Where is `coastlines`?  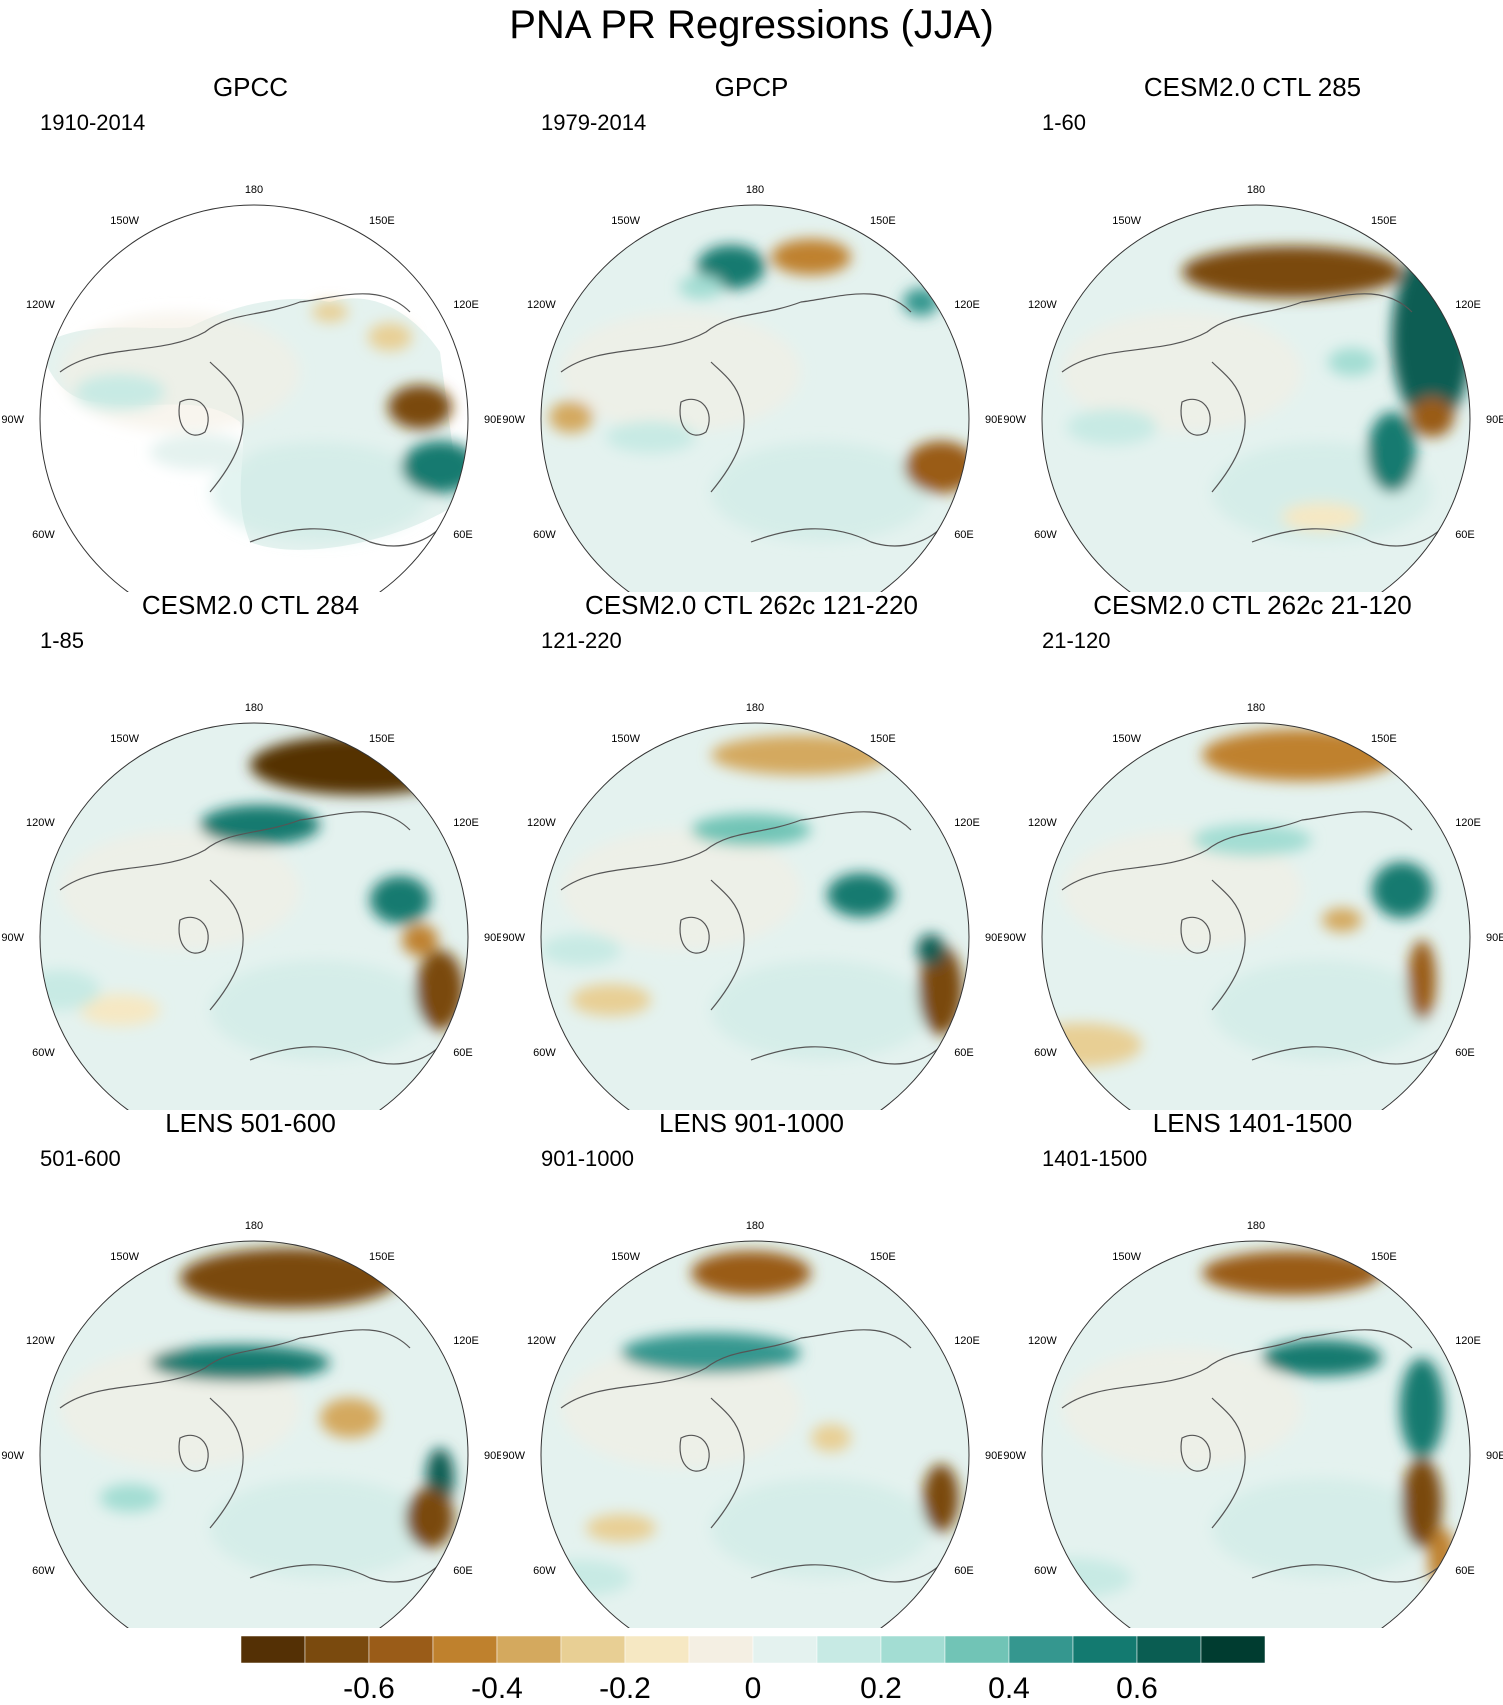
coastlines is located at coordinates (252, 938).